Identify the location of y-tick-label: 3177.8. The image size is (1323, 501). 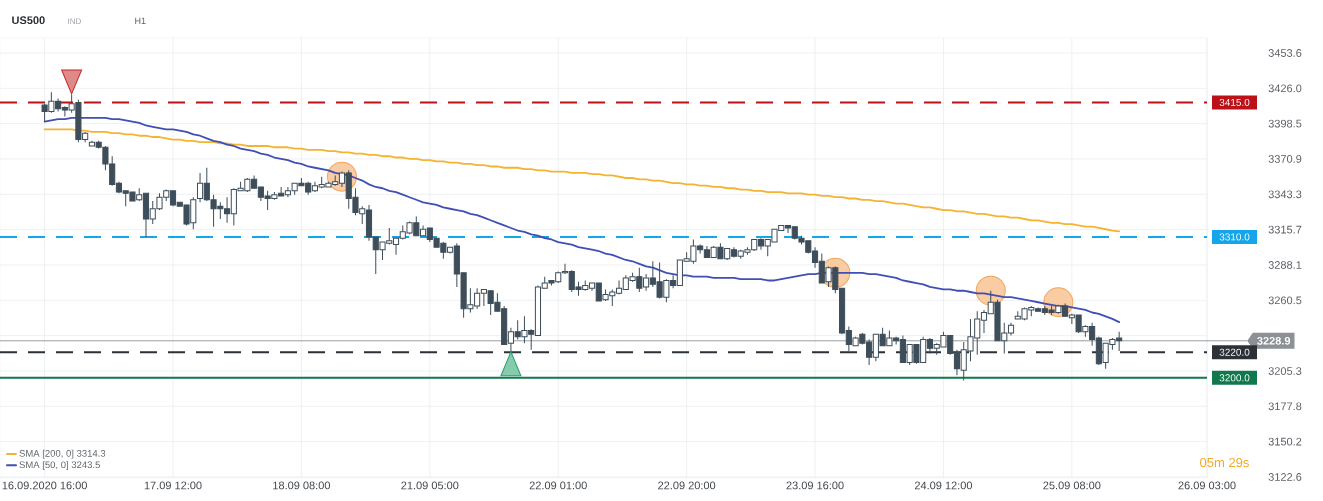
(1285, 406).